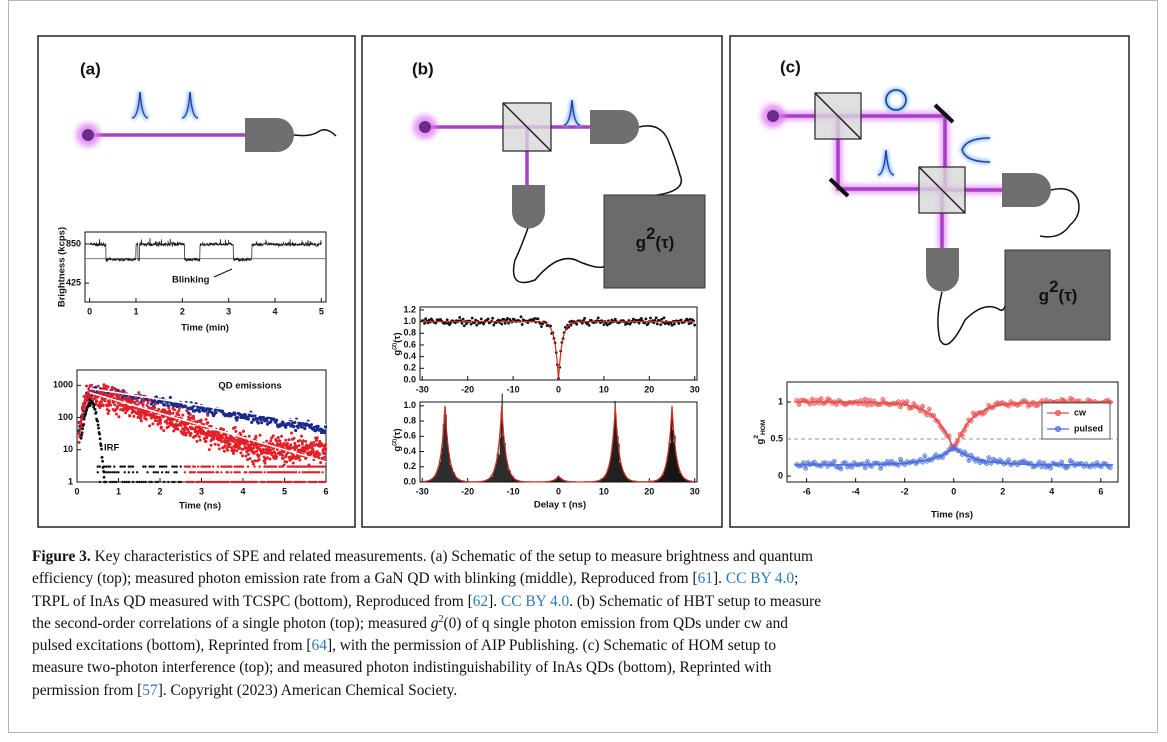  I want to click on x-tick-label: 6, so click(325, 491).